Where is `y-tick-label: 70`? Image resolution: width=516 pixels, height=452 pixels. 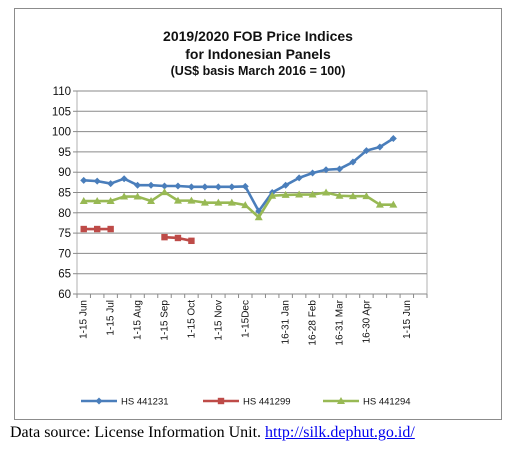 y-tick-label: 70 is located at coordinates (64, 254).